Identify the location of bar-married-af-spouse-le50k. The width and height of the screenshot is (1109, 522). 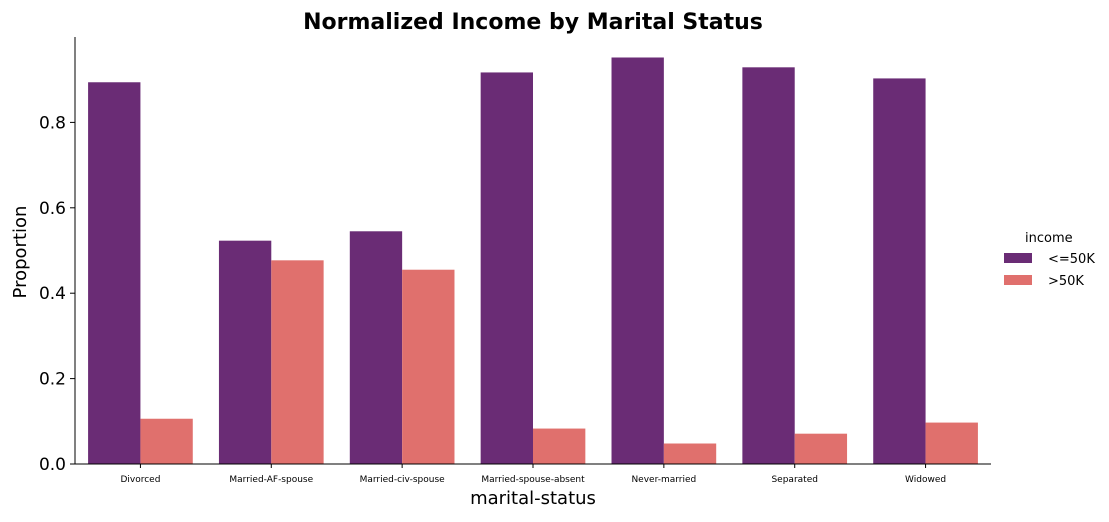
(245, 352).